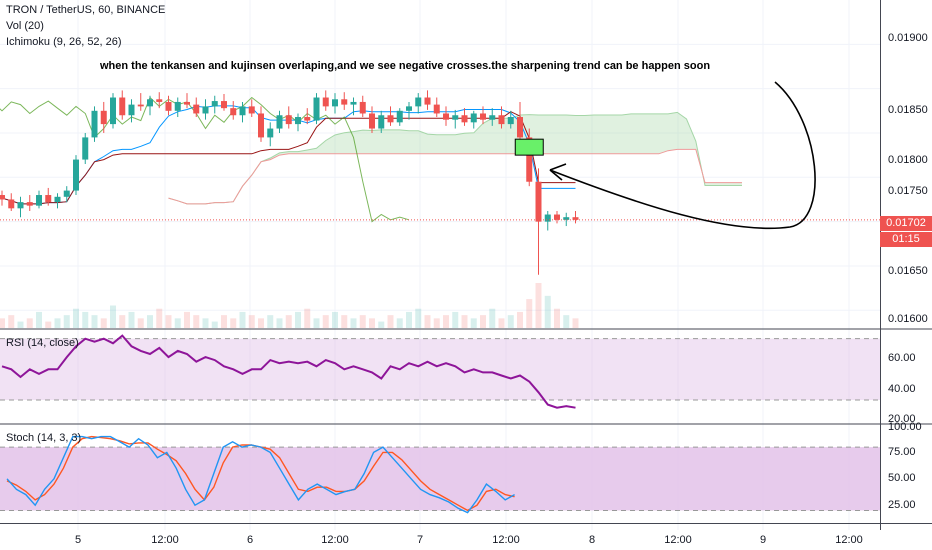 The image size is (932, 550). Describe the element at coordinates (902, 505) in the screenshot. I see `stoch-tick-label: 25.00` at that location.